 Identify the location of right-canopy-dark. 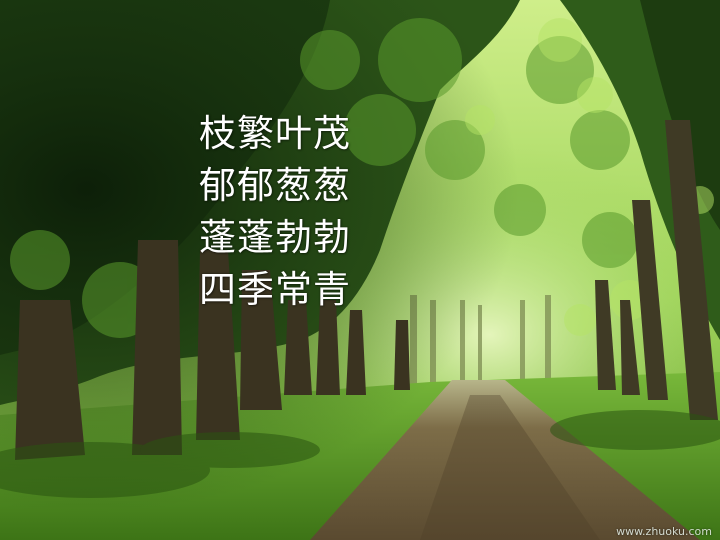
(680, 115).